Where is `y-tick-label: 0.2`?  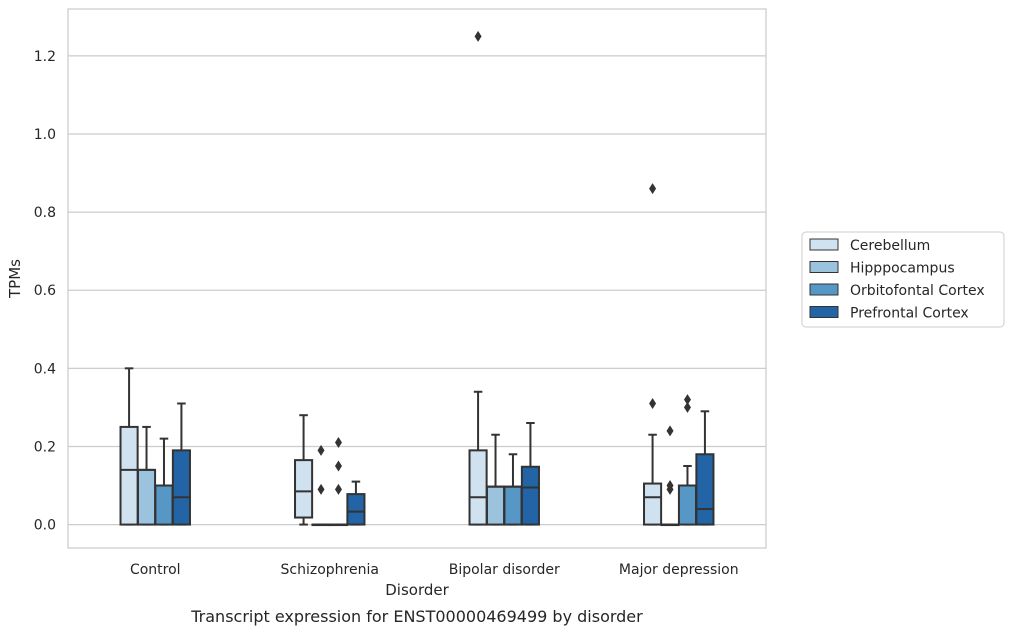
y-tick-label: 0.2 is located at coordinates (45, 447).